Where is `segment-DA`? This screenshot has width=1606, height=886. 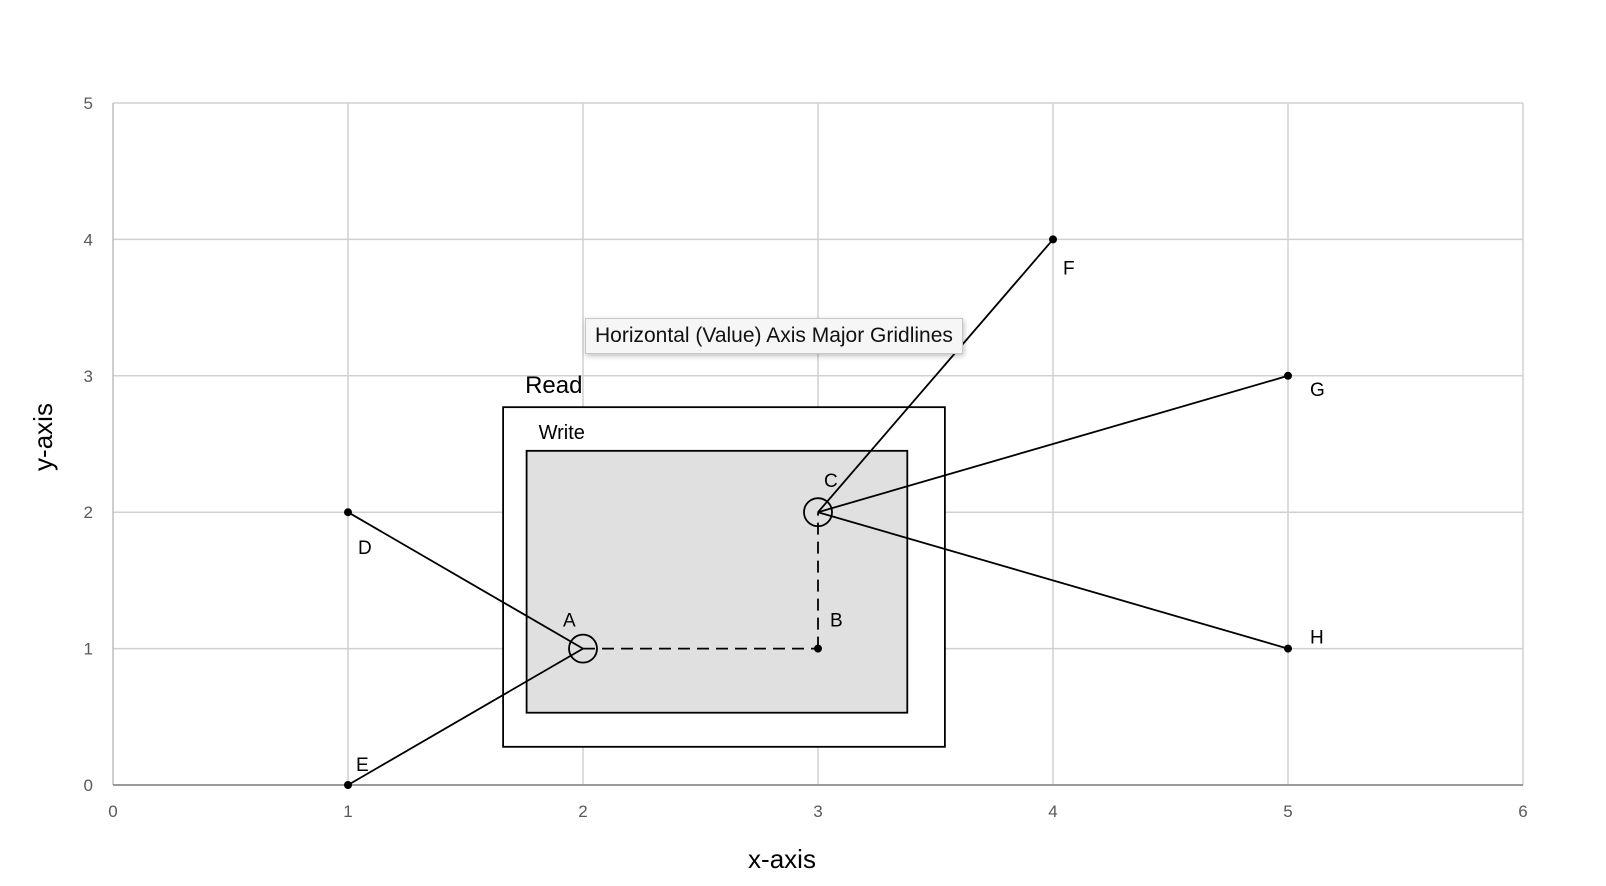 segment-DA is located at coordinates (465, 580).